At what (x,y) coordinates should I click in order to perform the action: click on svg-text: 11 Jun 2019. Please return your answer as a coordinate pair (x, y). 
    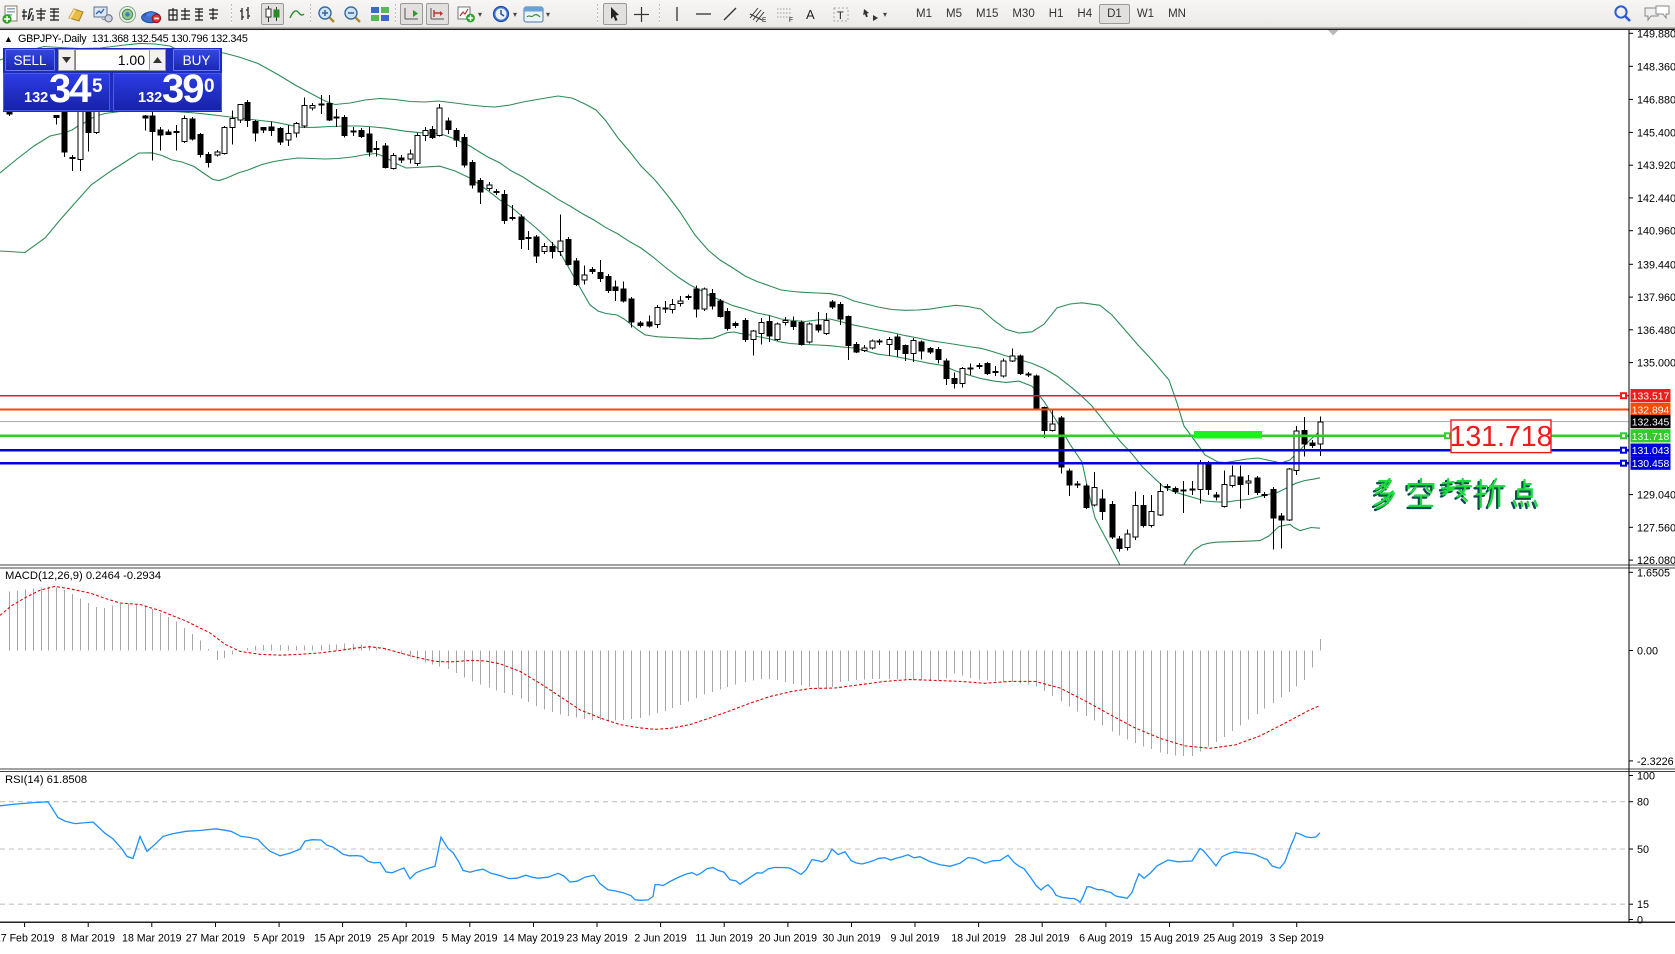
    Looking at the image, I should click on (724, 939).